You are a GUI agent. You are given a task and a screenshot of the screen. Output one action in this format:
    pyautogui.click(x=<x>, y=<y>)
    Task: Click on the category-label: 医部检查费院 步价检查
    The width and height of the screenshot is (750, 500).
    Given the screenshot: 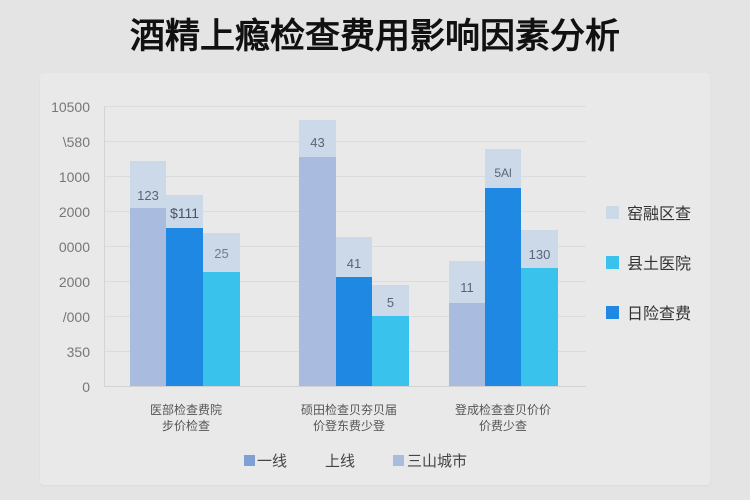 What is the action you would take?
    pyautogui.click(x=186, y=418)
    